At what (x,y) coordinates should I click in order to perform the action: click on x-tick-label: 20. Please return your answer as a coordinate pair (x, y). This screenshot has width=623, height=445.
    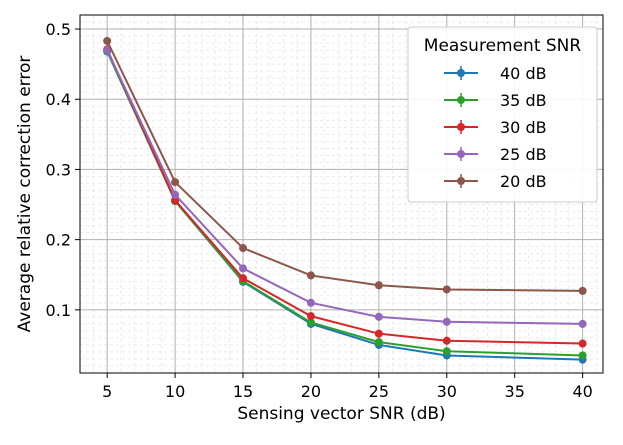
    Looking at the image, I should click on (311, 391).